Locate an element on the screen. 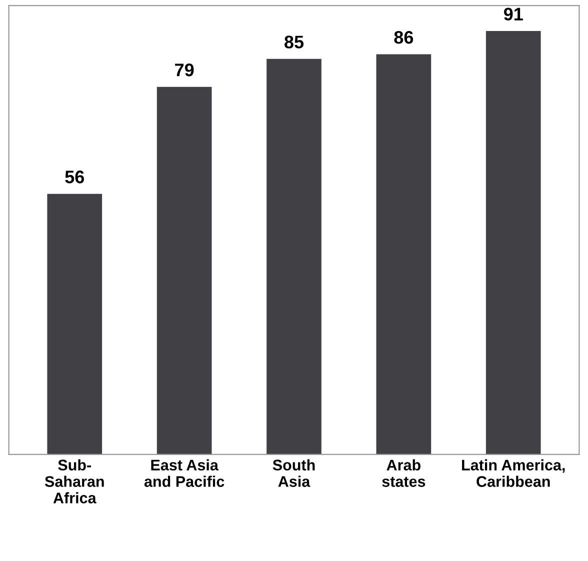 This screenshot has height=561, width=588. x-tick-label: Arab states is located at coordinates (404, 473).